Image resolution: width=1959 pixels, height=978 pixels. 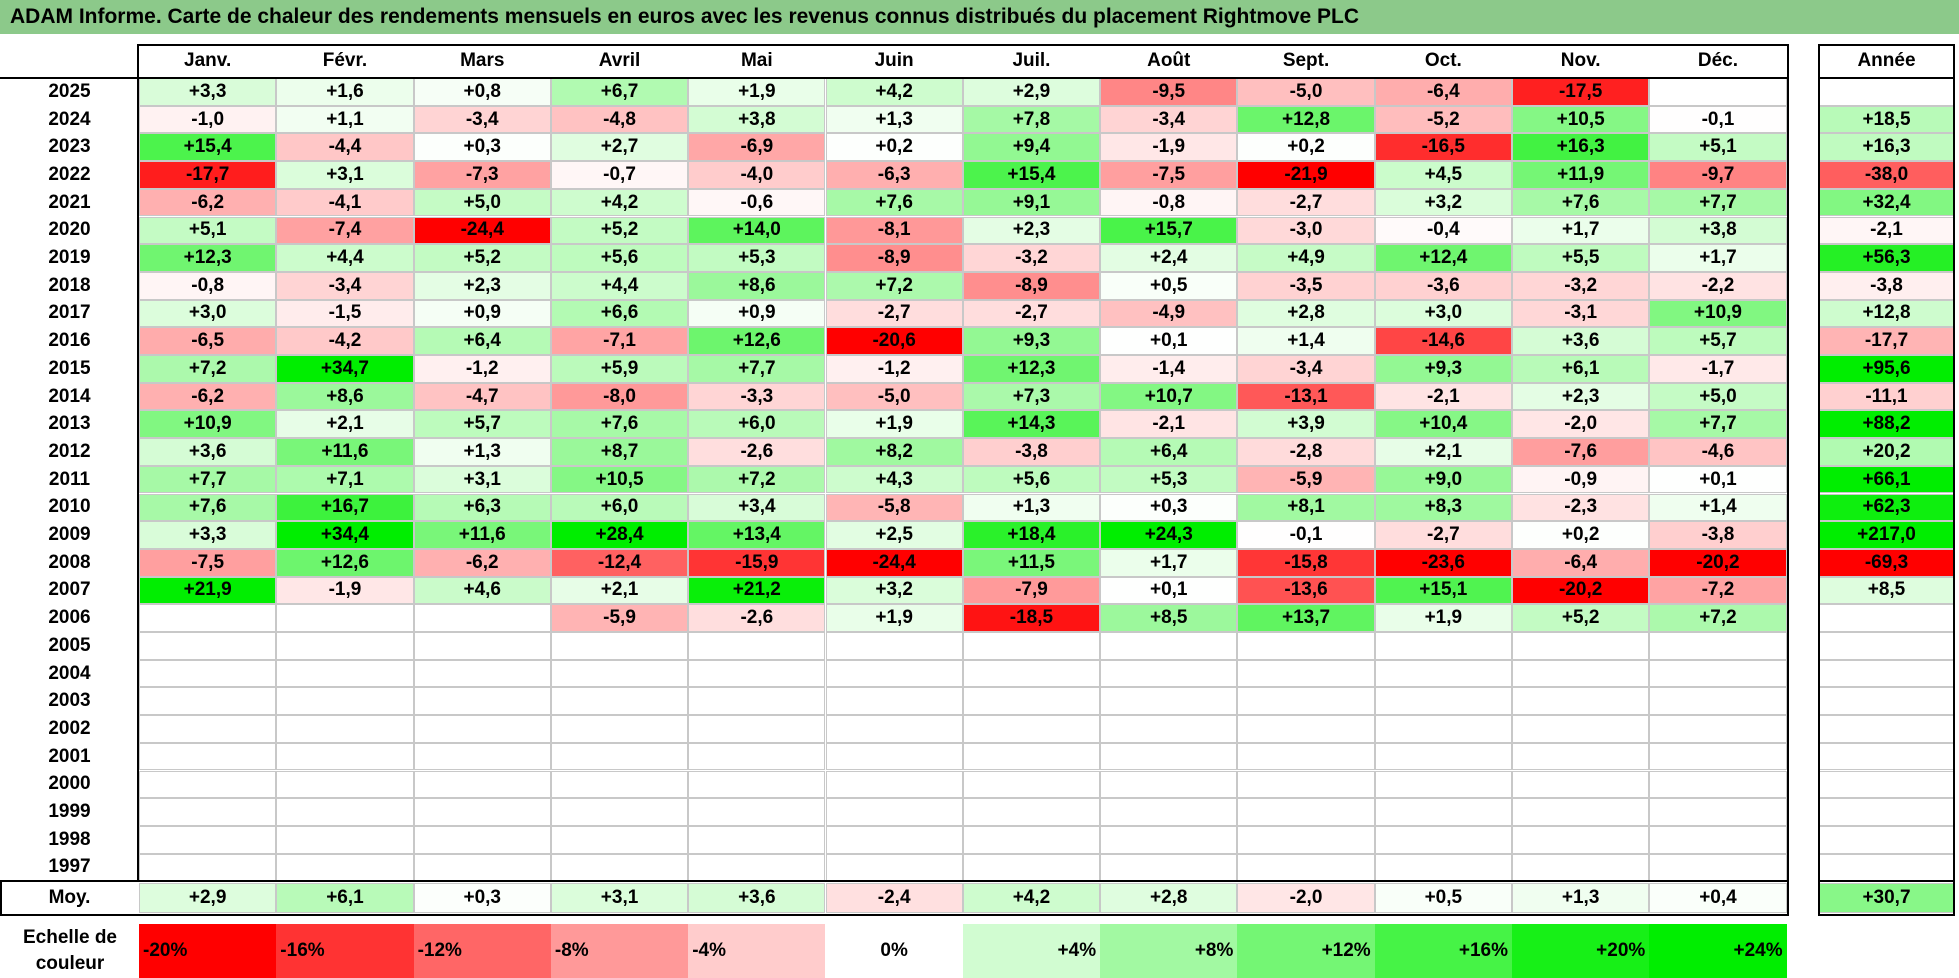 What do you see at coordinates (1581, 396) in the screenshot?
I see `heatmap-cell: +2,3` at bounding box center [1581, 396].